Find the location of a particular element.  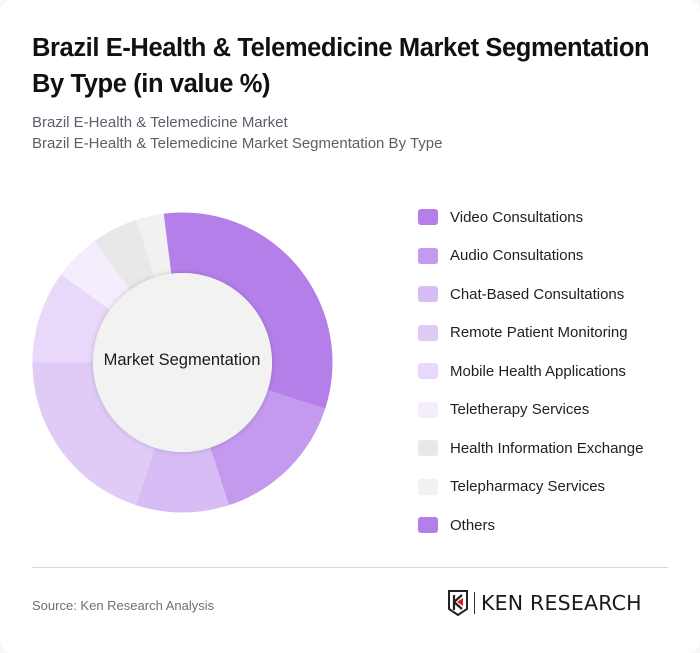

logo-separator is located at coordinates (474, 603).